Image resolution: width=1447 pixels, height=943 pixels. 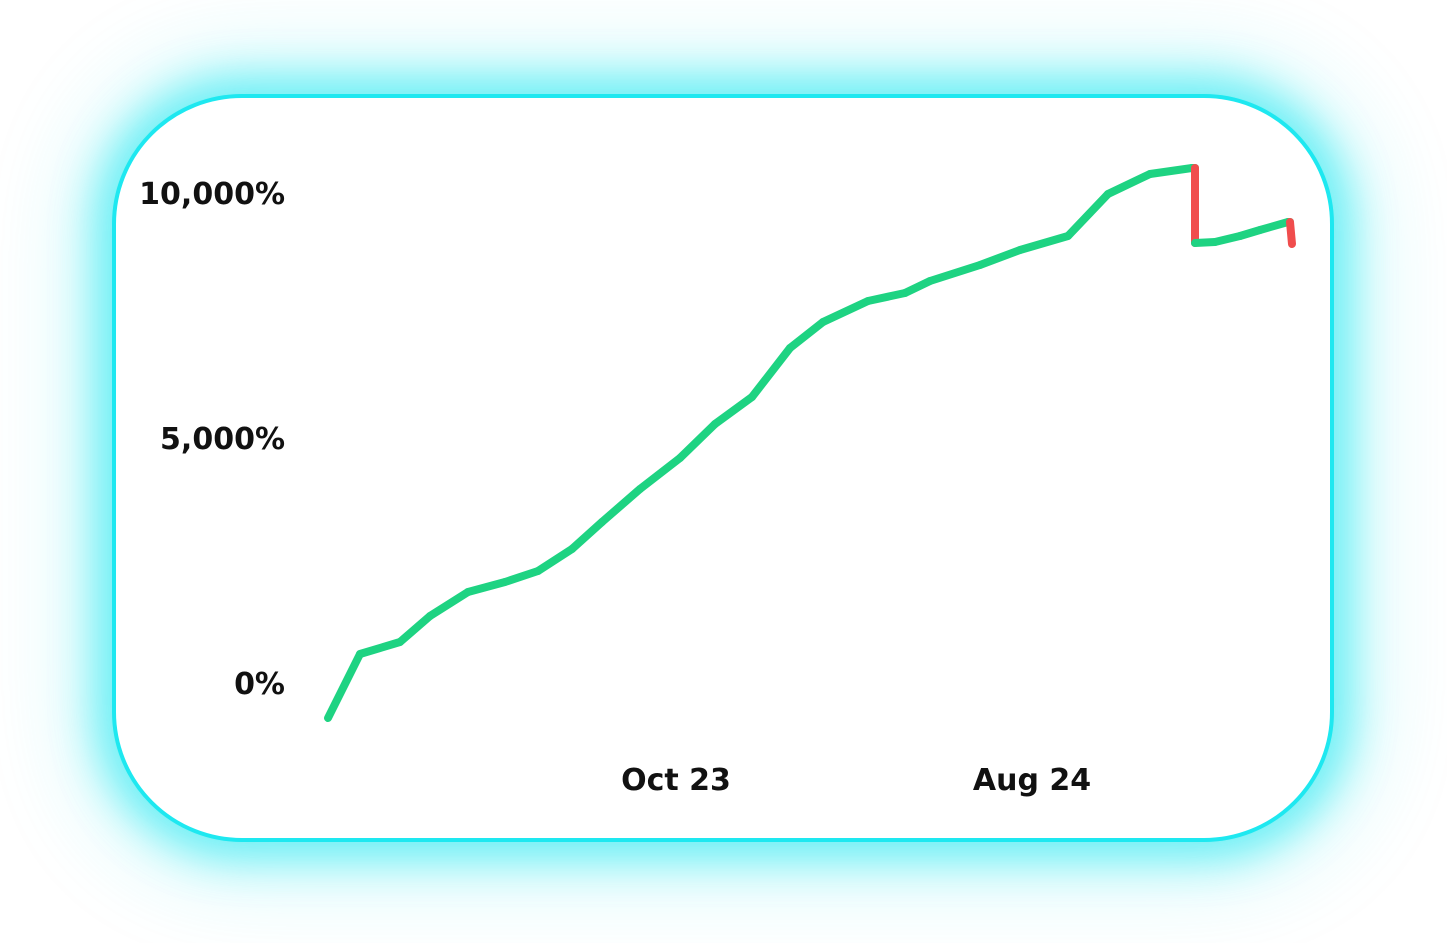 I want to click on x-axis: Oct 23 Aug 24, so click(x=856, y=780).